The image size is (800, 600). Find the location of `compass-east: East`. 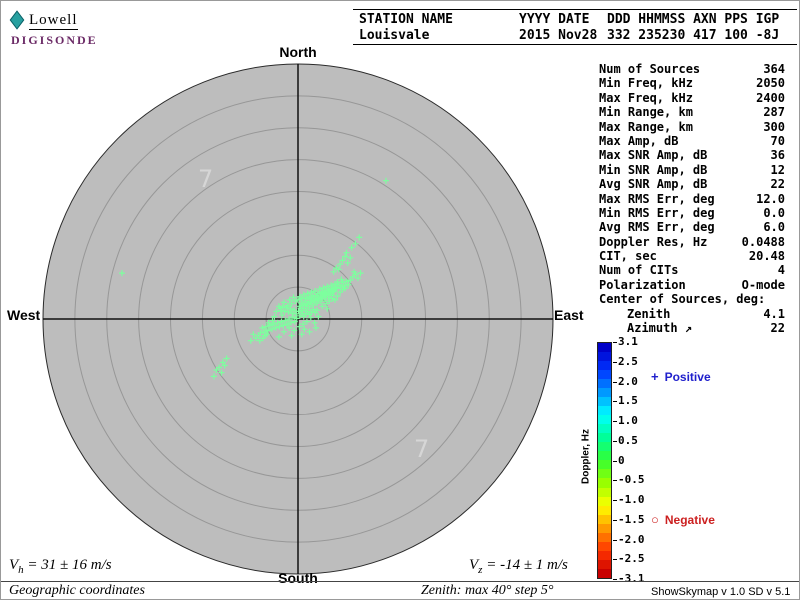

compass-east: East is located at coordinates (569, 315).